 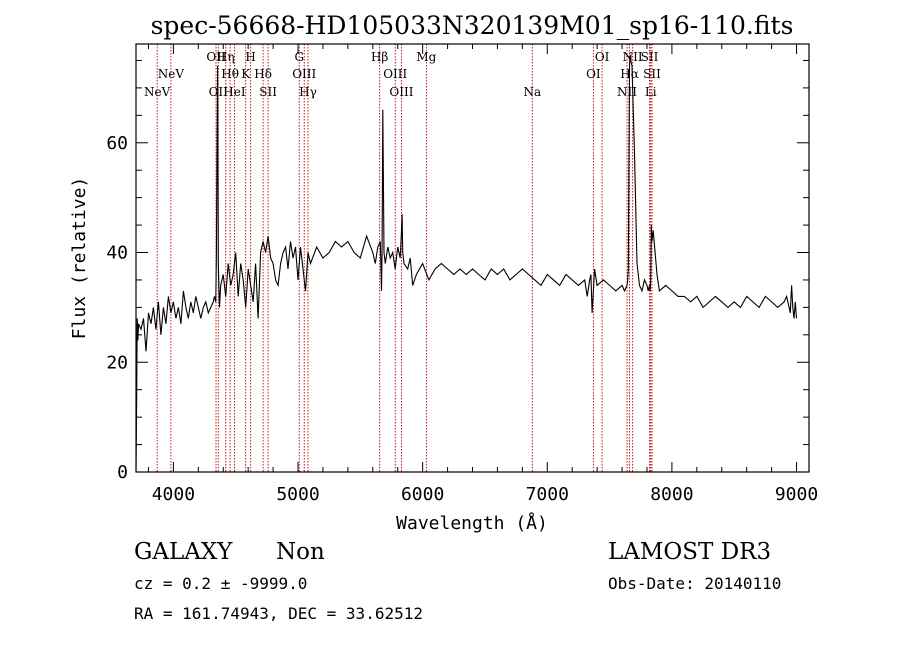 What do you see at coordinates (299, 57) in the screenshot?
I see `line-label: G` at bounding box center [299, 57].